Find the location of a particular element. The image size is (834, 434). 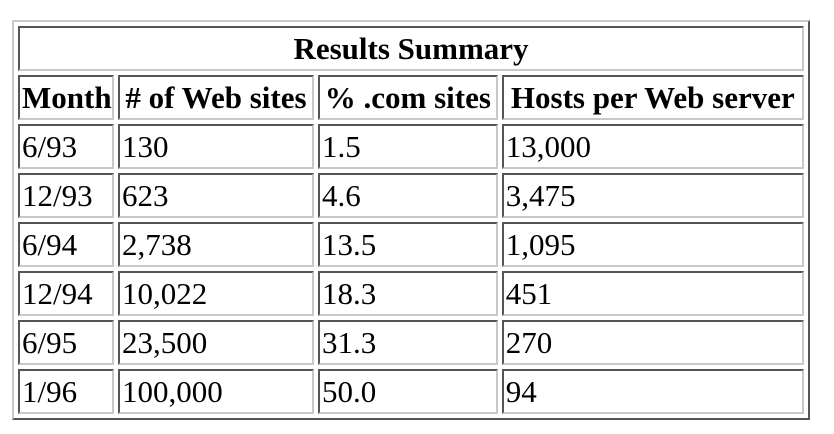

cell-com-sites: 1.5 is located at coordinates (408, 146).